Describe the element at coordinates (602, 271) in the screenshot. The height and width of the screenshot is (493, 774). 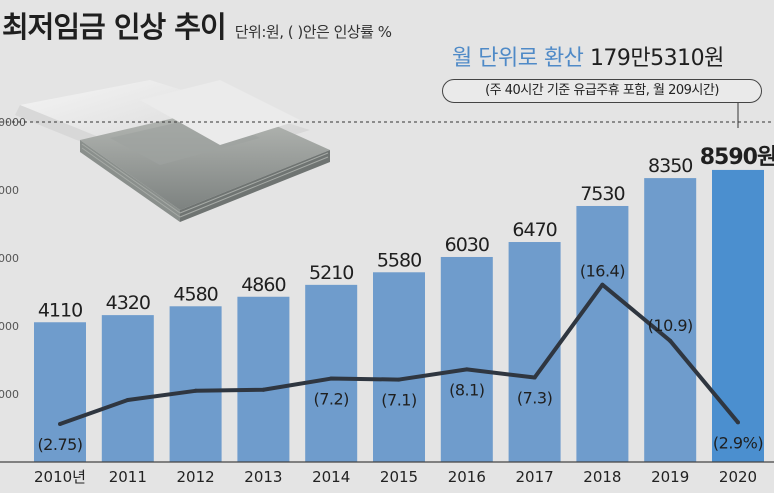
I see `growth-label: (16.4)` at that location.